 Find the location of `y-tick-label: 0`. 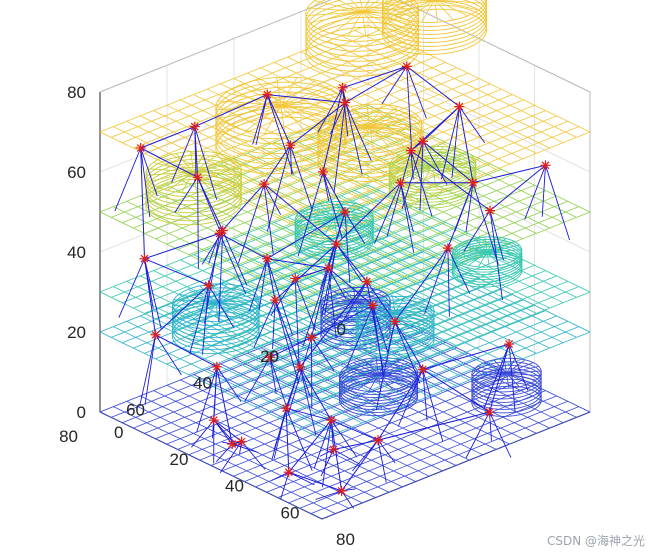

y-tick-label: 0 is located at coordinates (341, 329).